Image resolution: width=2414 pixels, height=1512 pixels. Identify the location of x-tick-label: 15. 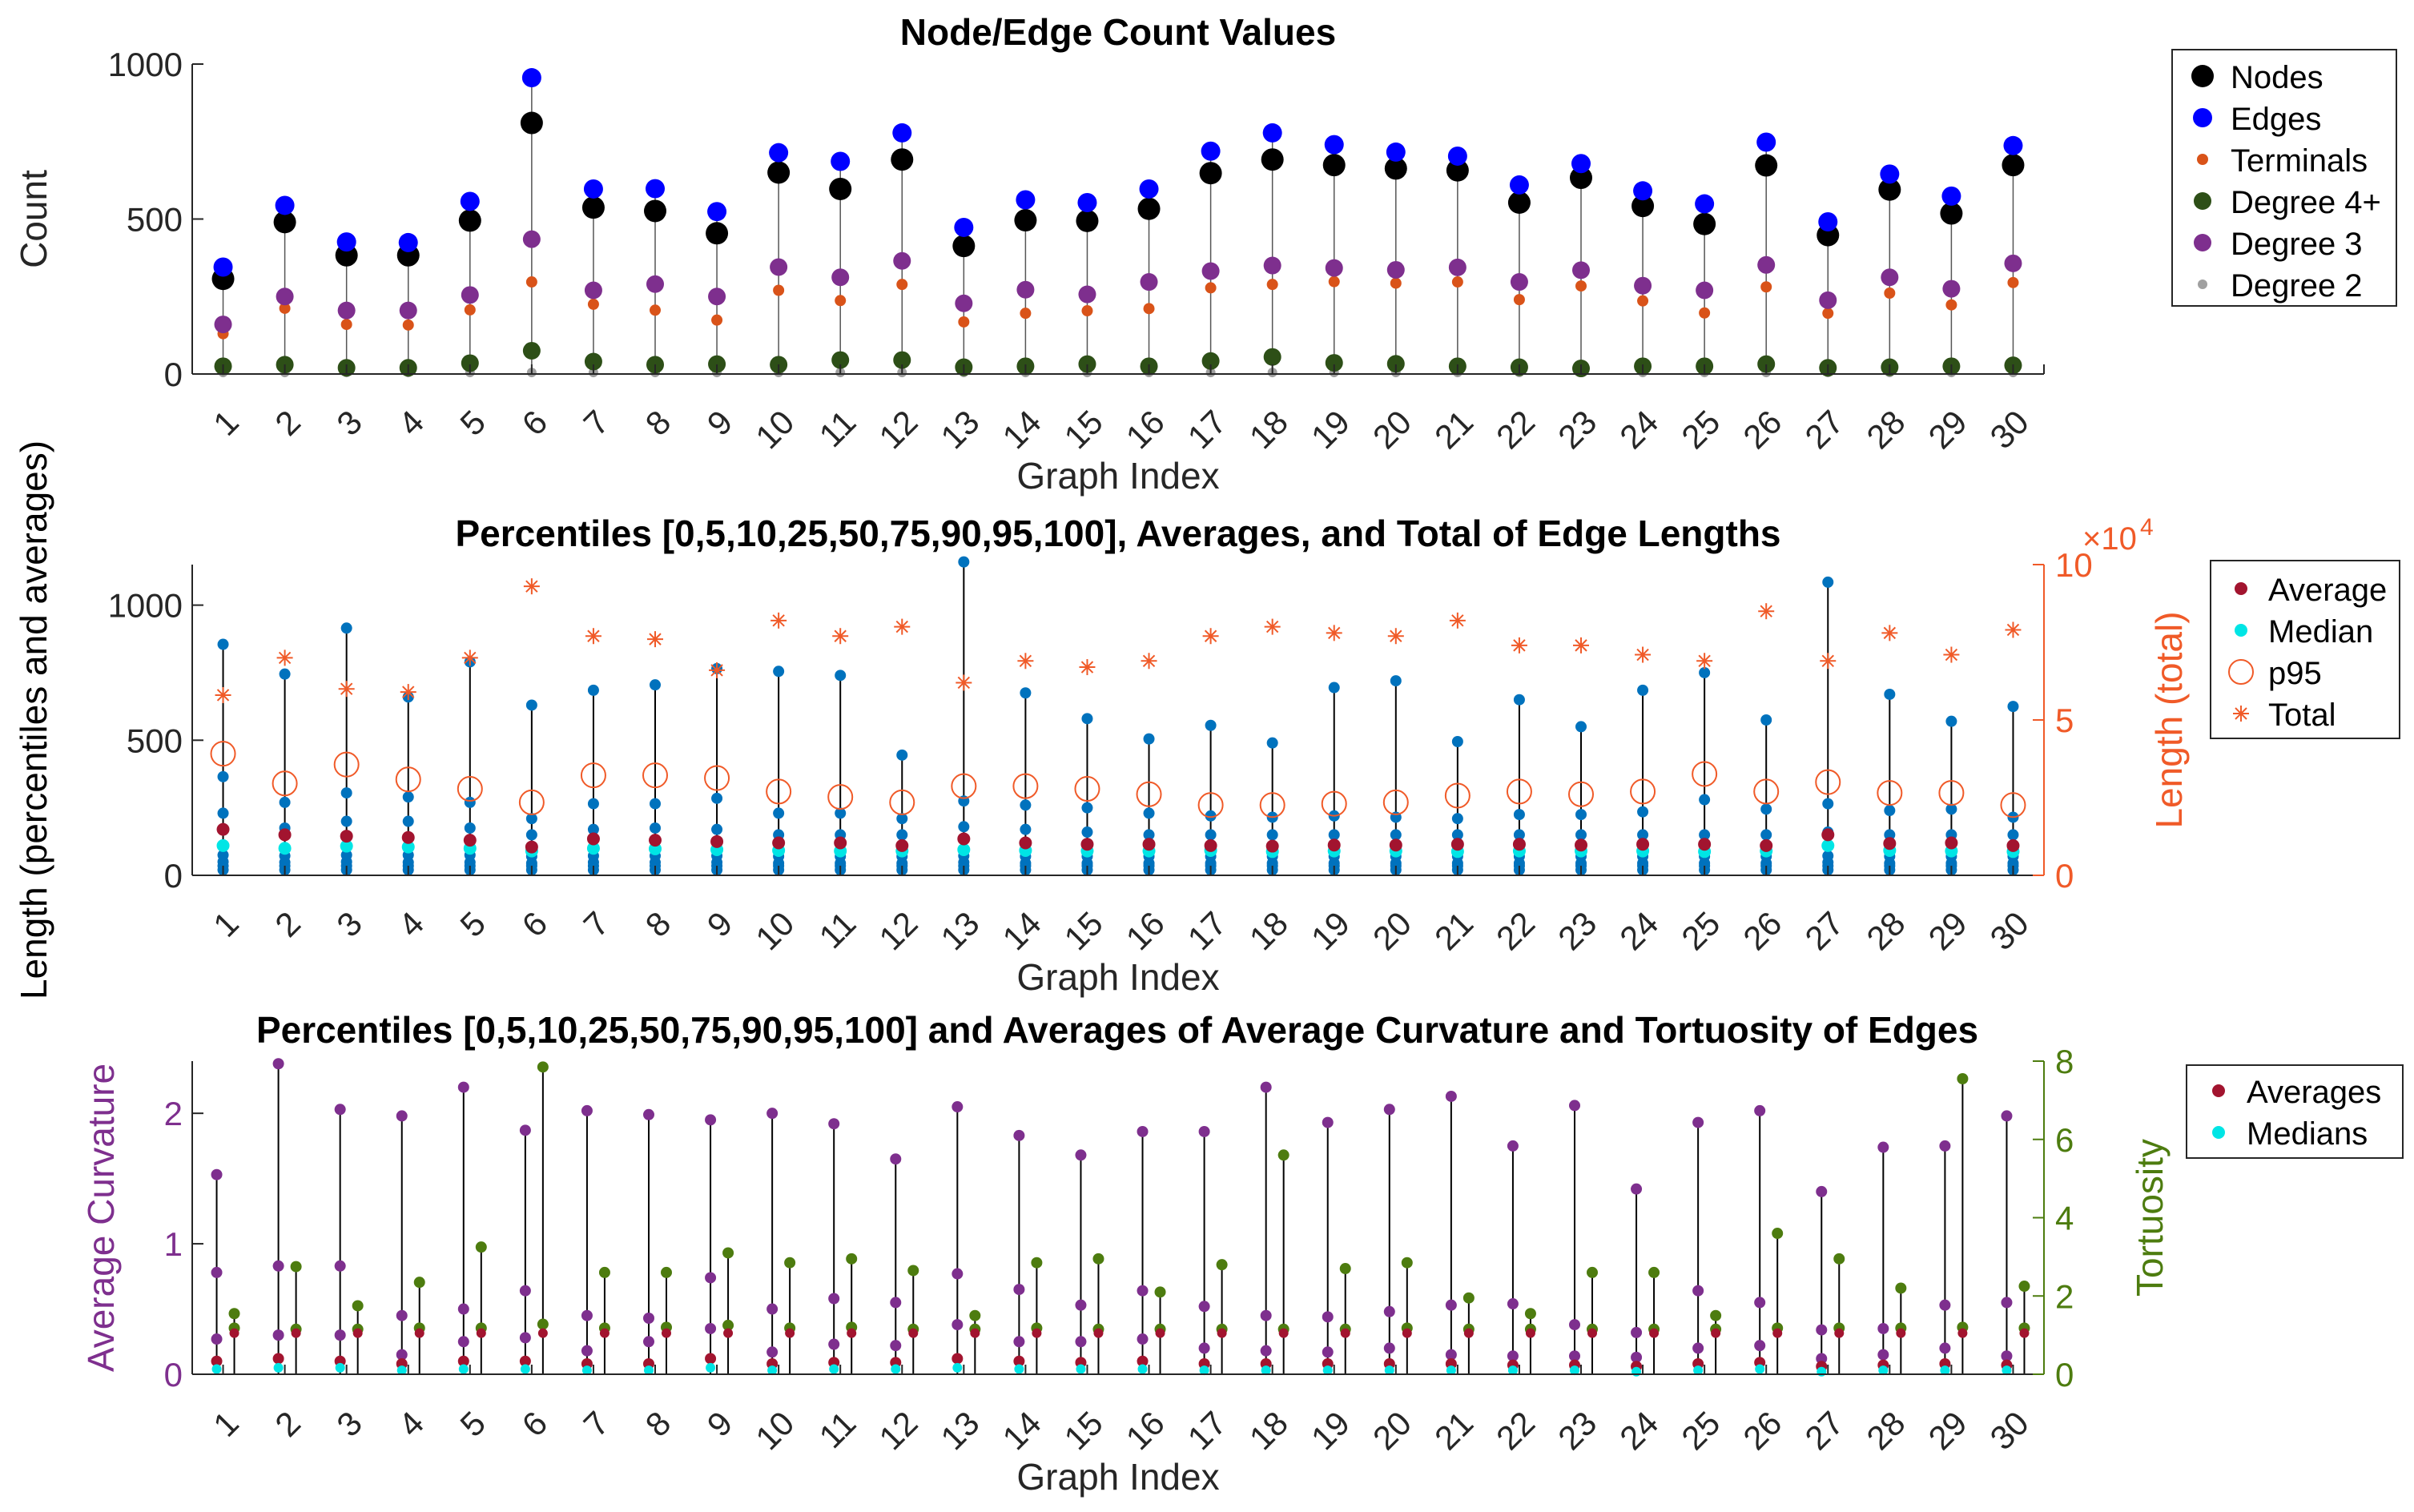
(1083, 1430).